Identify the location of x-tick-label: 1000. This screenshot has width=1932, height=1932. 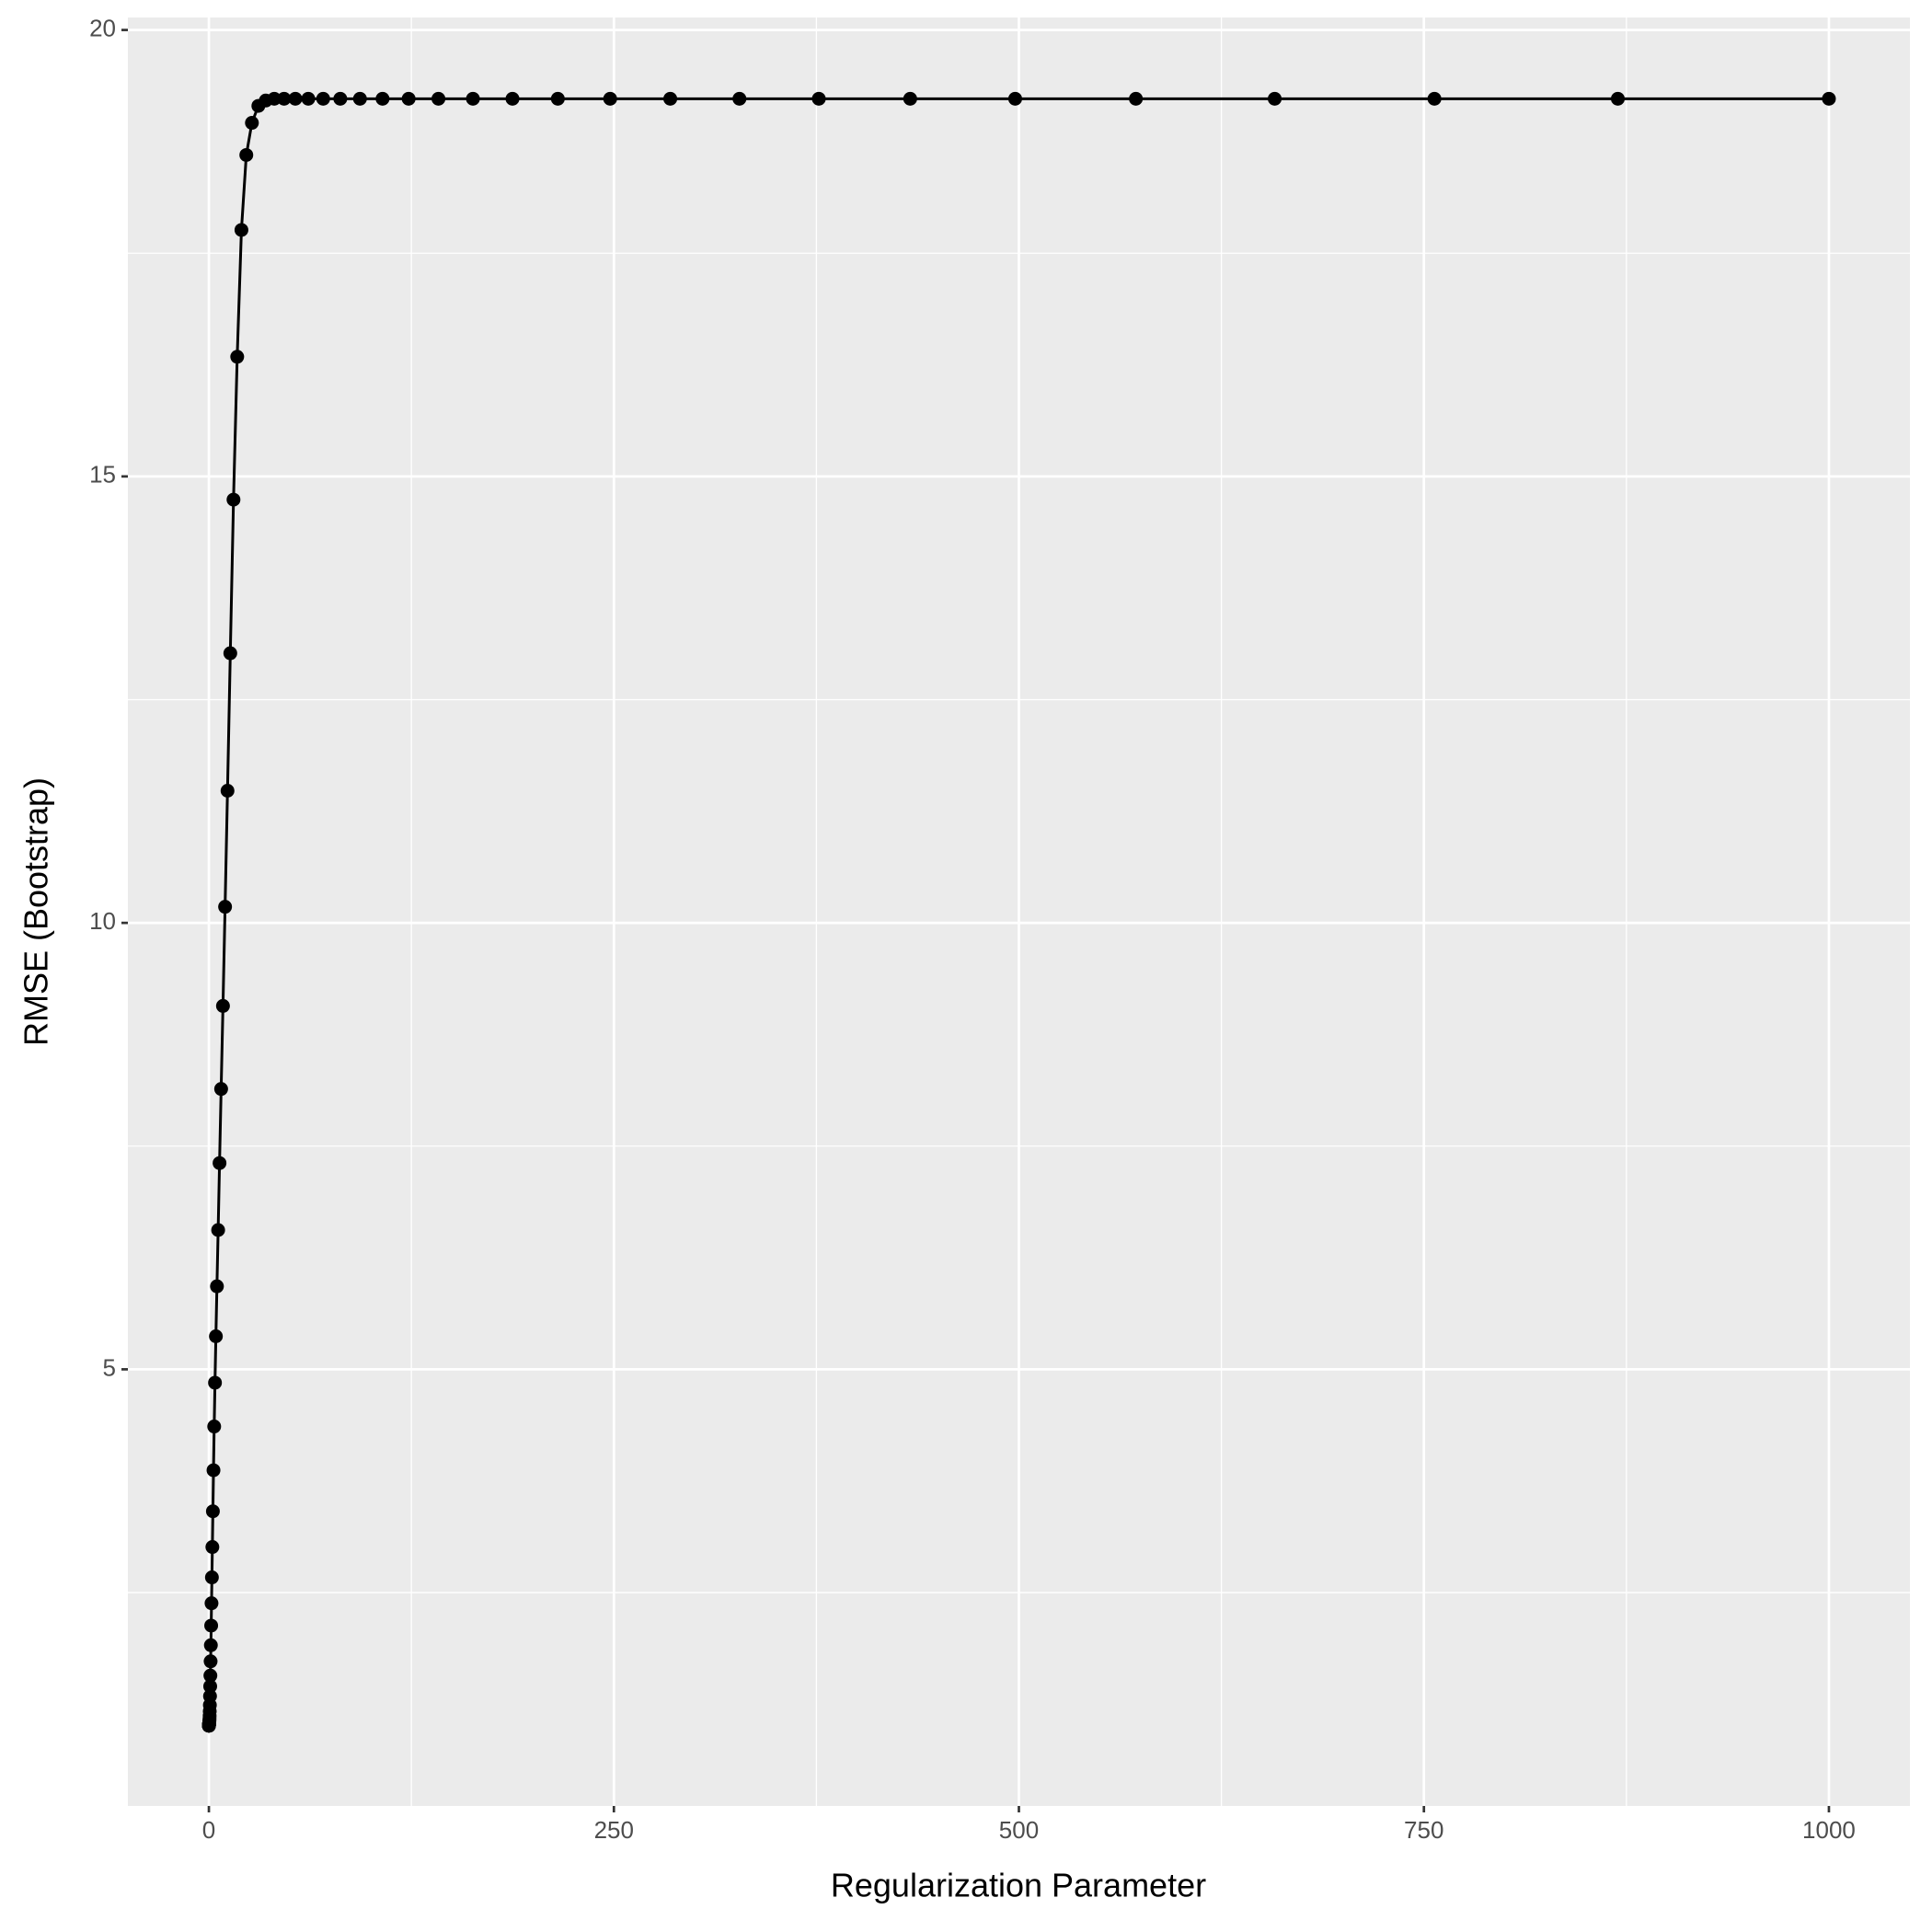
(1829, 1830).